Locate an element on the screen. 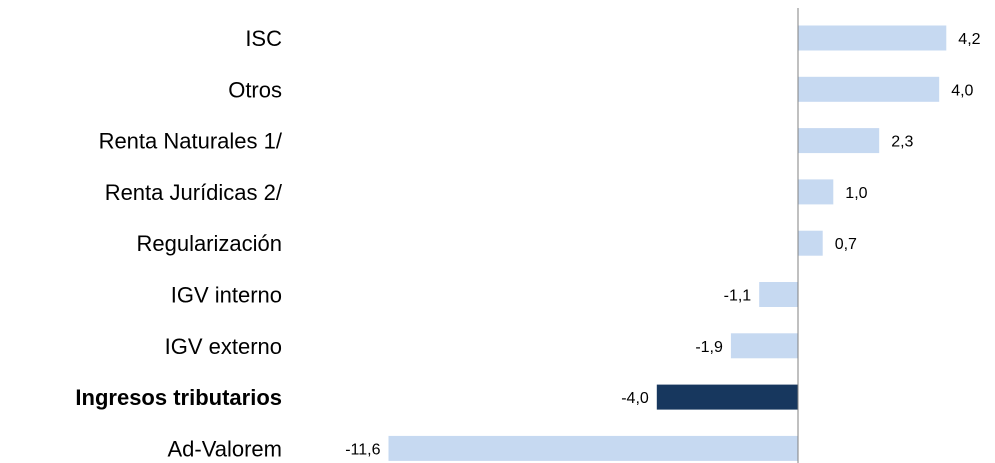  value-label-igv-interno: -1,1 is located at coordinates (738, 296).